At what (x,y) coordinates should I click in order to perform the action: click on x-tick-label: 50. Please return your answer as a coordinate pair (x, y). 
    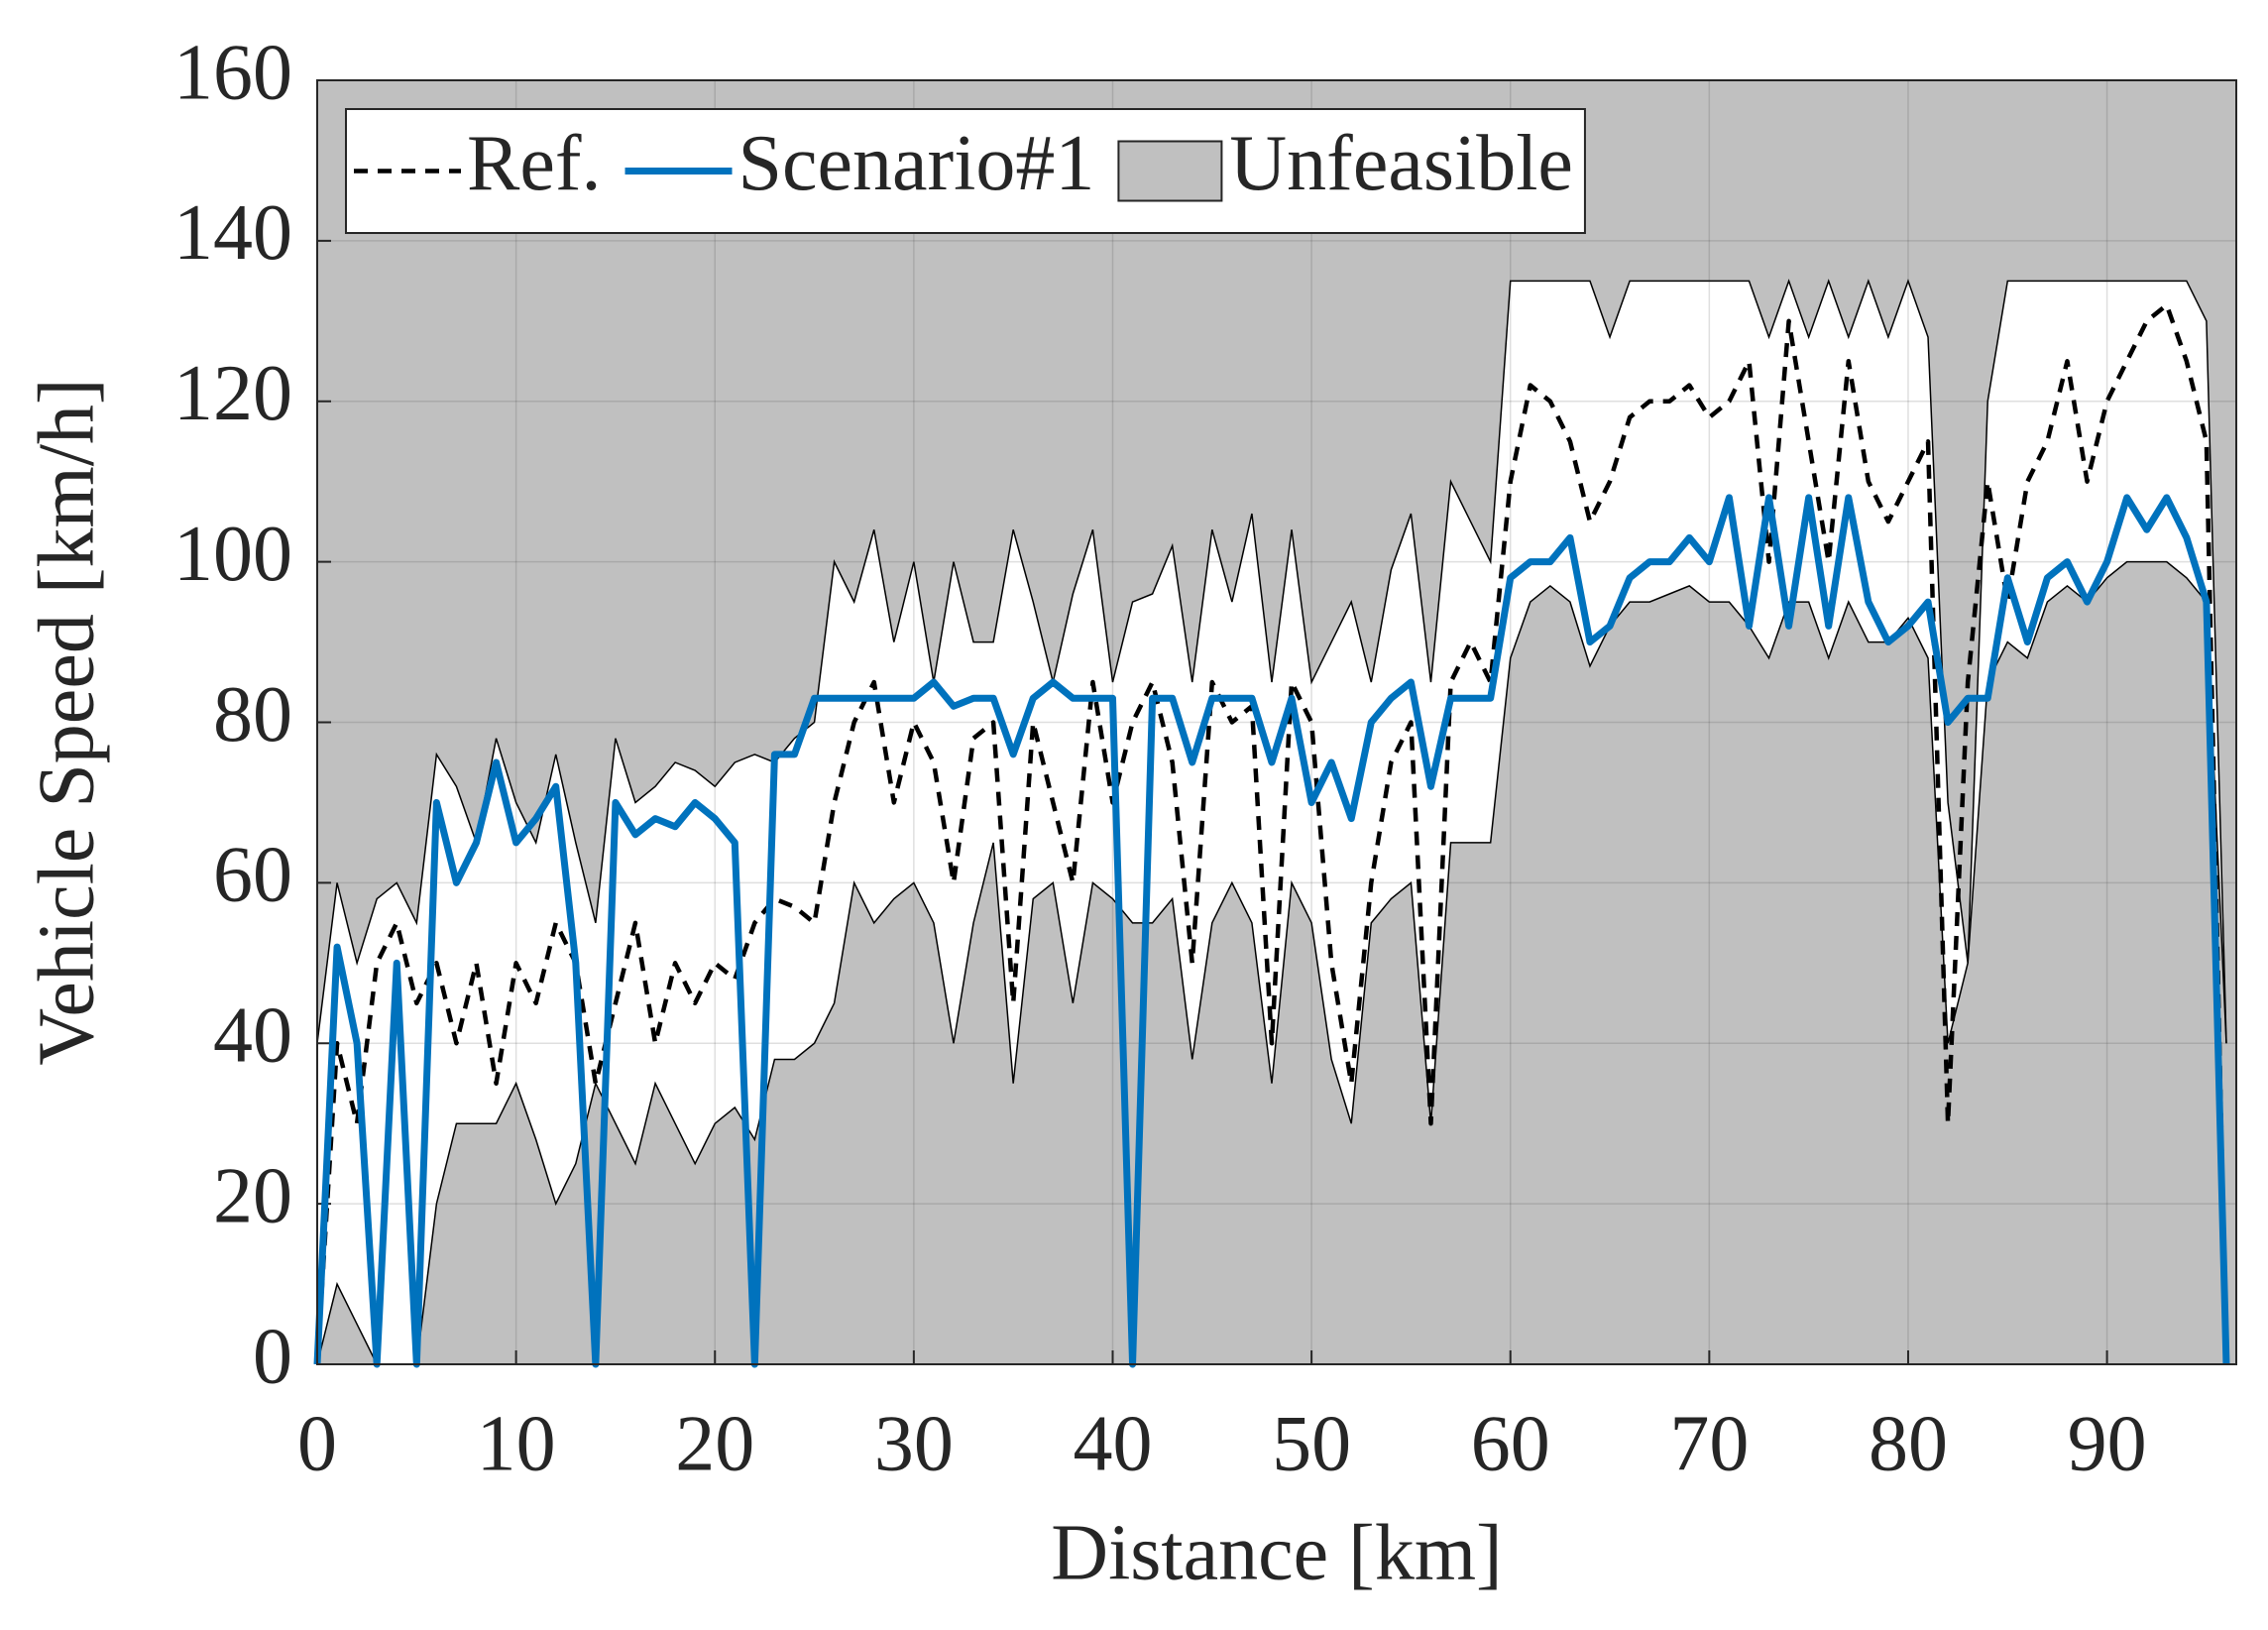
    Looking at the image, I should click on (1311, 1443).